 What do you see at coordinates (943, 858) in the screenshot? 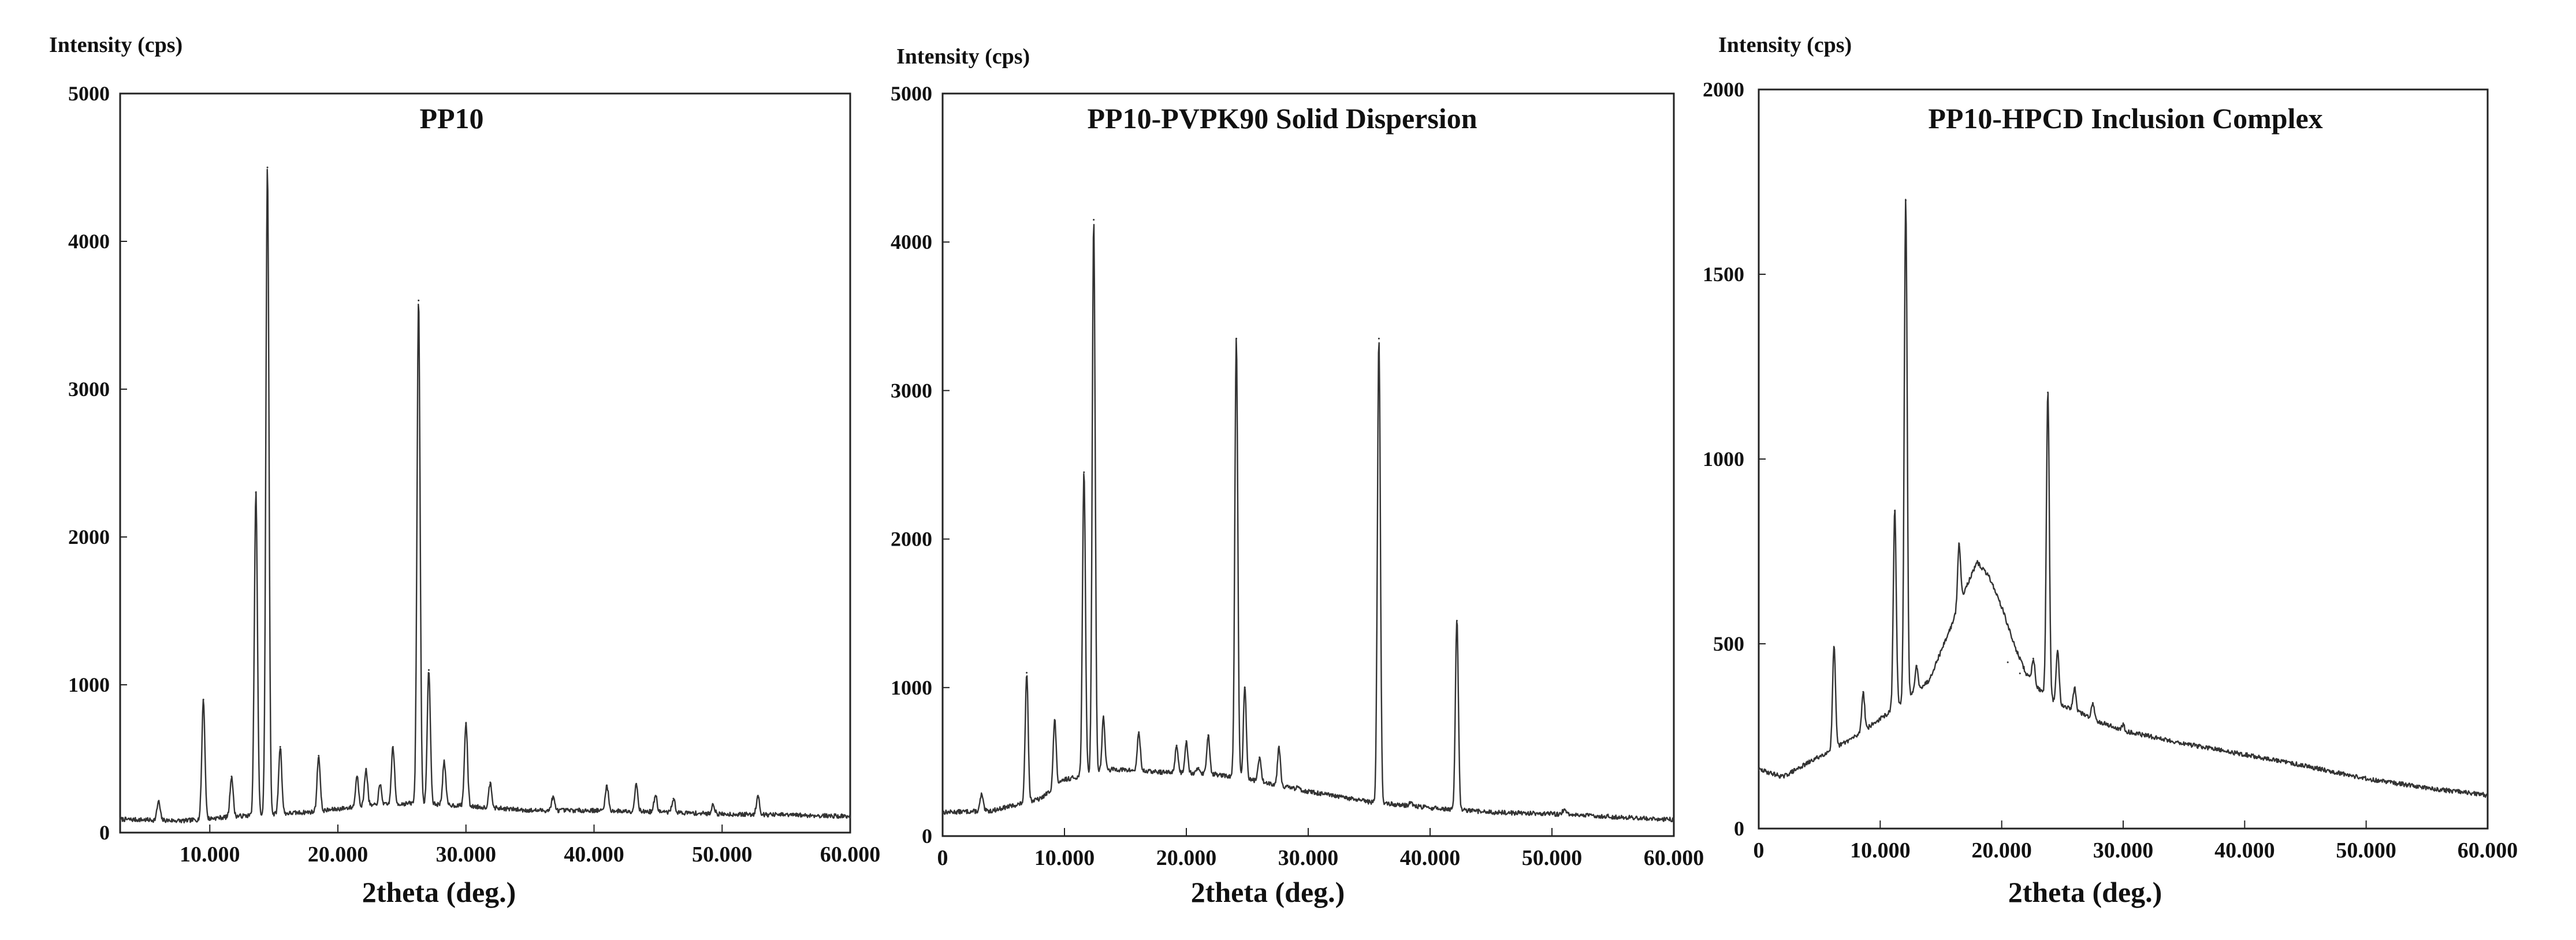
I see `x-tick-label-pvpk90-0: 0` at bounding box center [943, 858].